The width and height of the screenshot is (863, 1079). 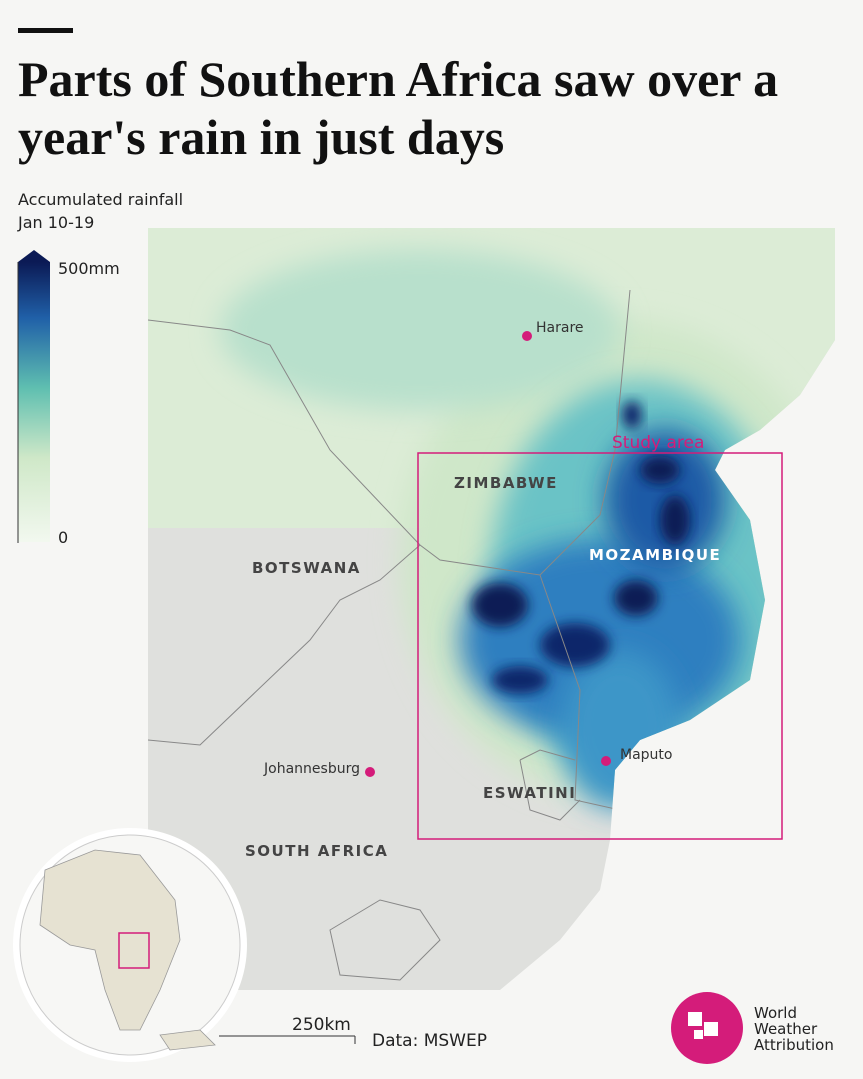 What do you see at coordinates (321, 1025) in the screenshot?
I see `scale-label: 250km` at bounding box center [321, 1025].